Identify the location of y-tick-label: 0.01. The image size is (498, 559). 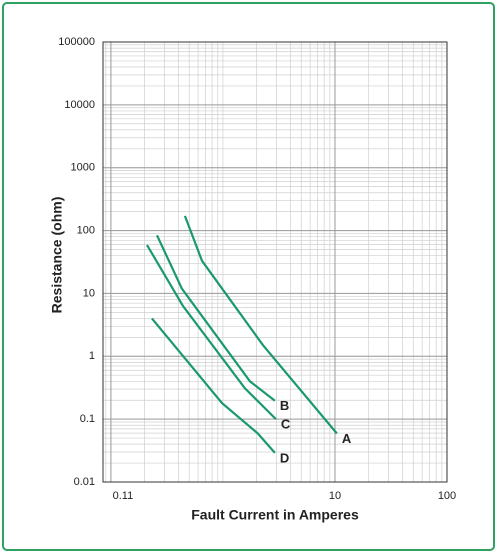
(84, 482).